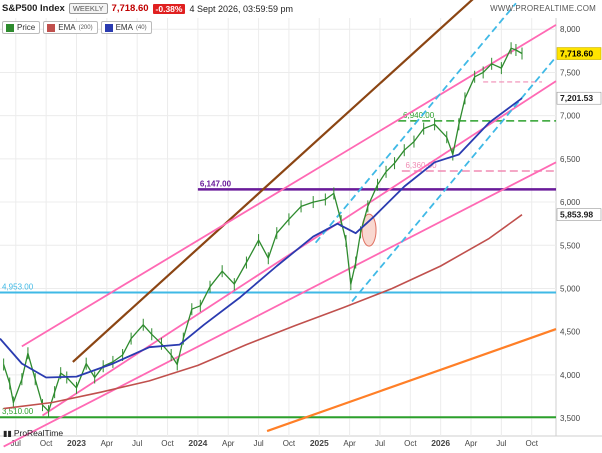 The height and width of the screenshot is (453, 602). What do you see at coordinates (570, 72) in the screenshot?
I see `y-tick-label: 7,500` at bounding box center [570, 72].